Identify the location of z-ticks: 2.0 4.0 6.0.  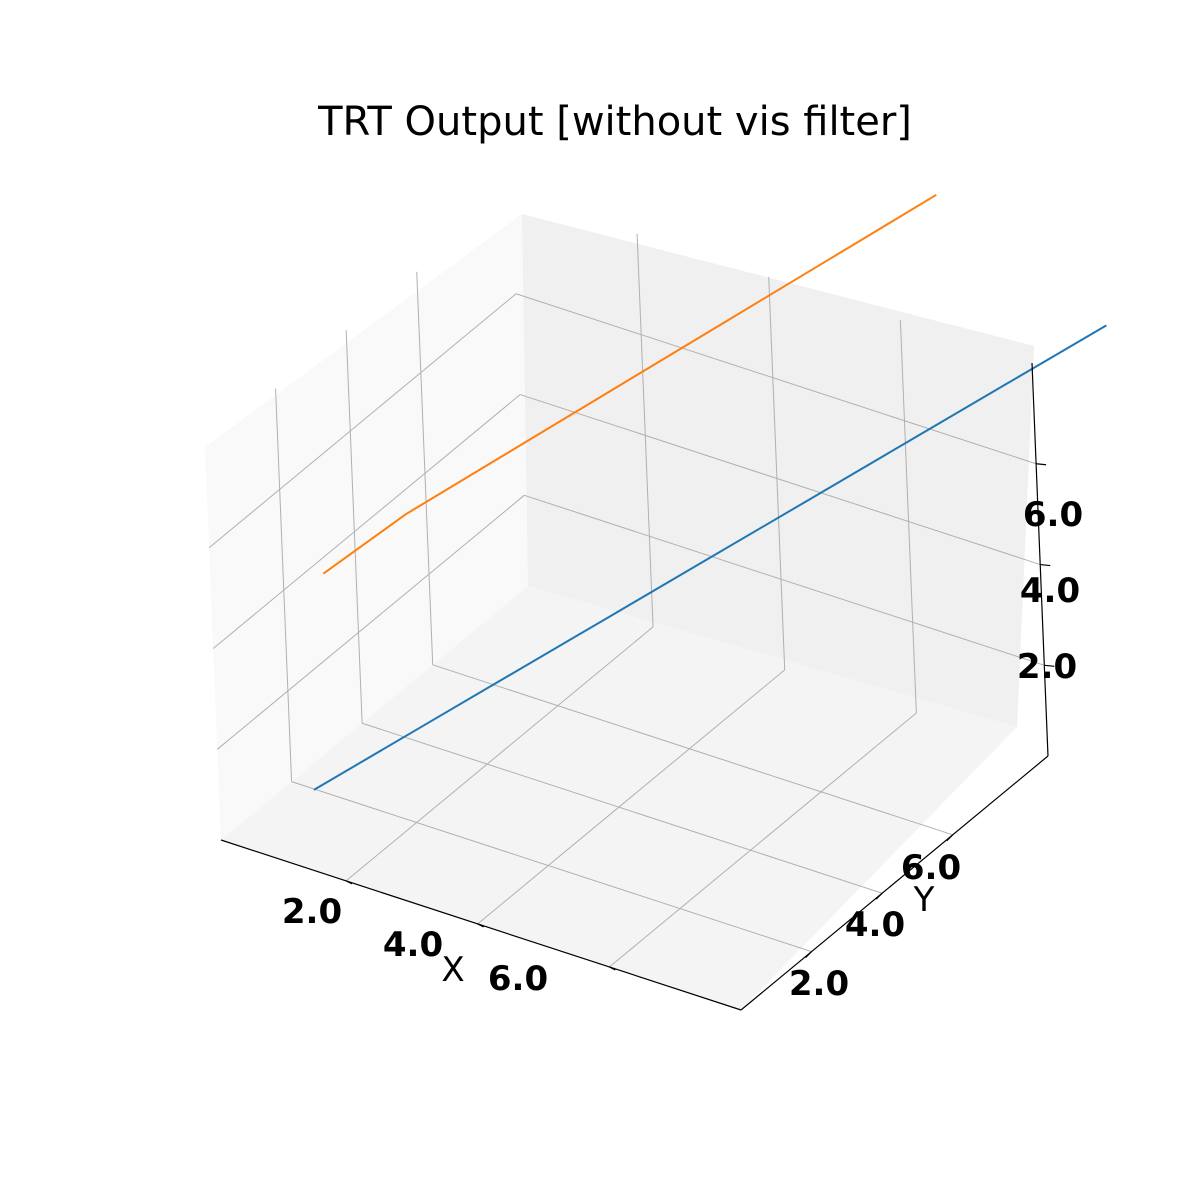
(1050, 591).